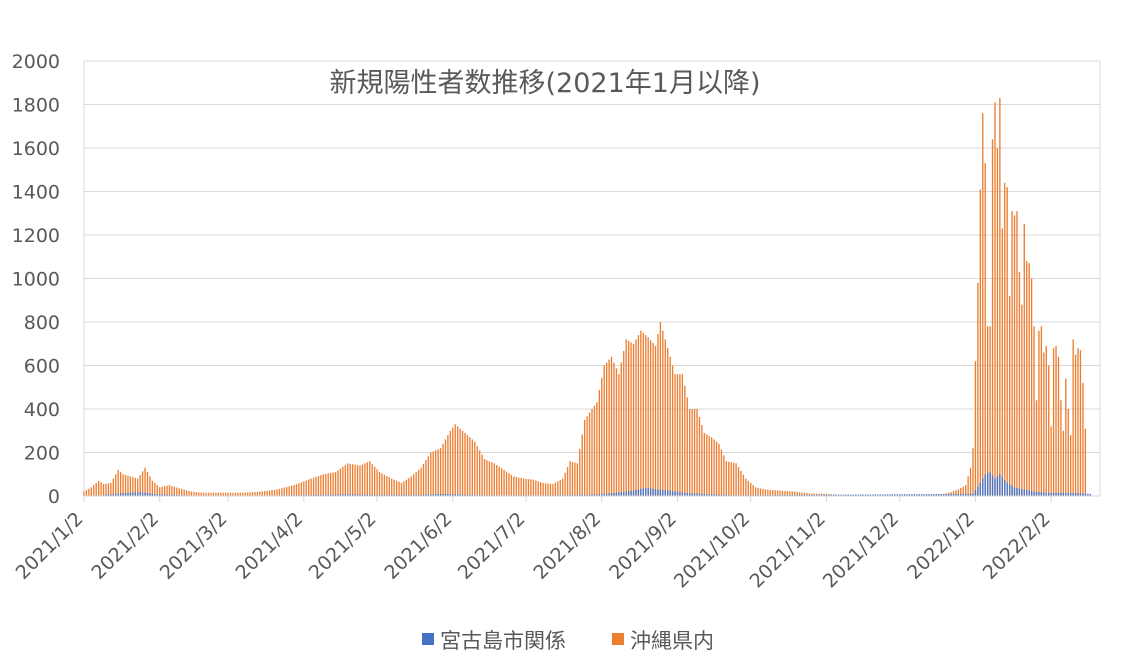 This screenshot has height=663, width=1145. I want to click on legend-label-miyako: 宮古島市関係, so click(503, 641).